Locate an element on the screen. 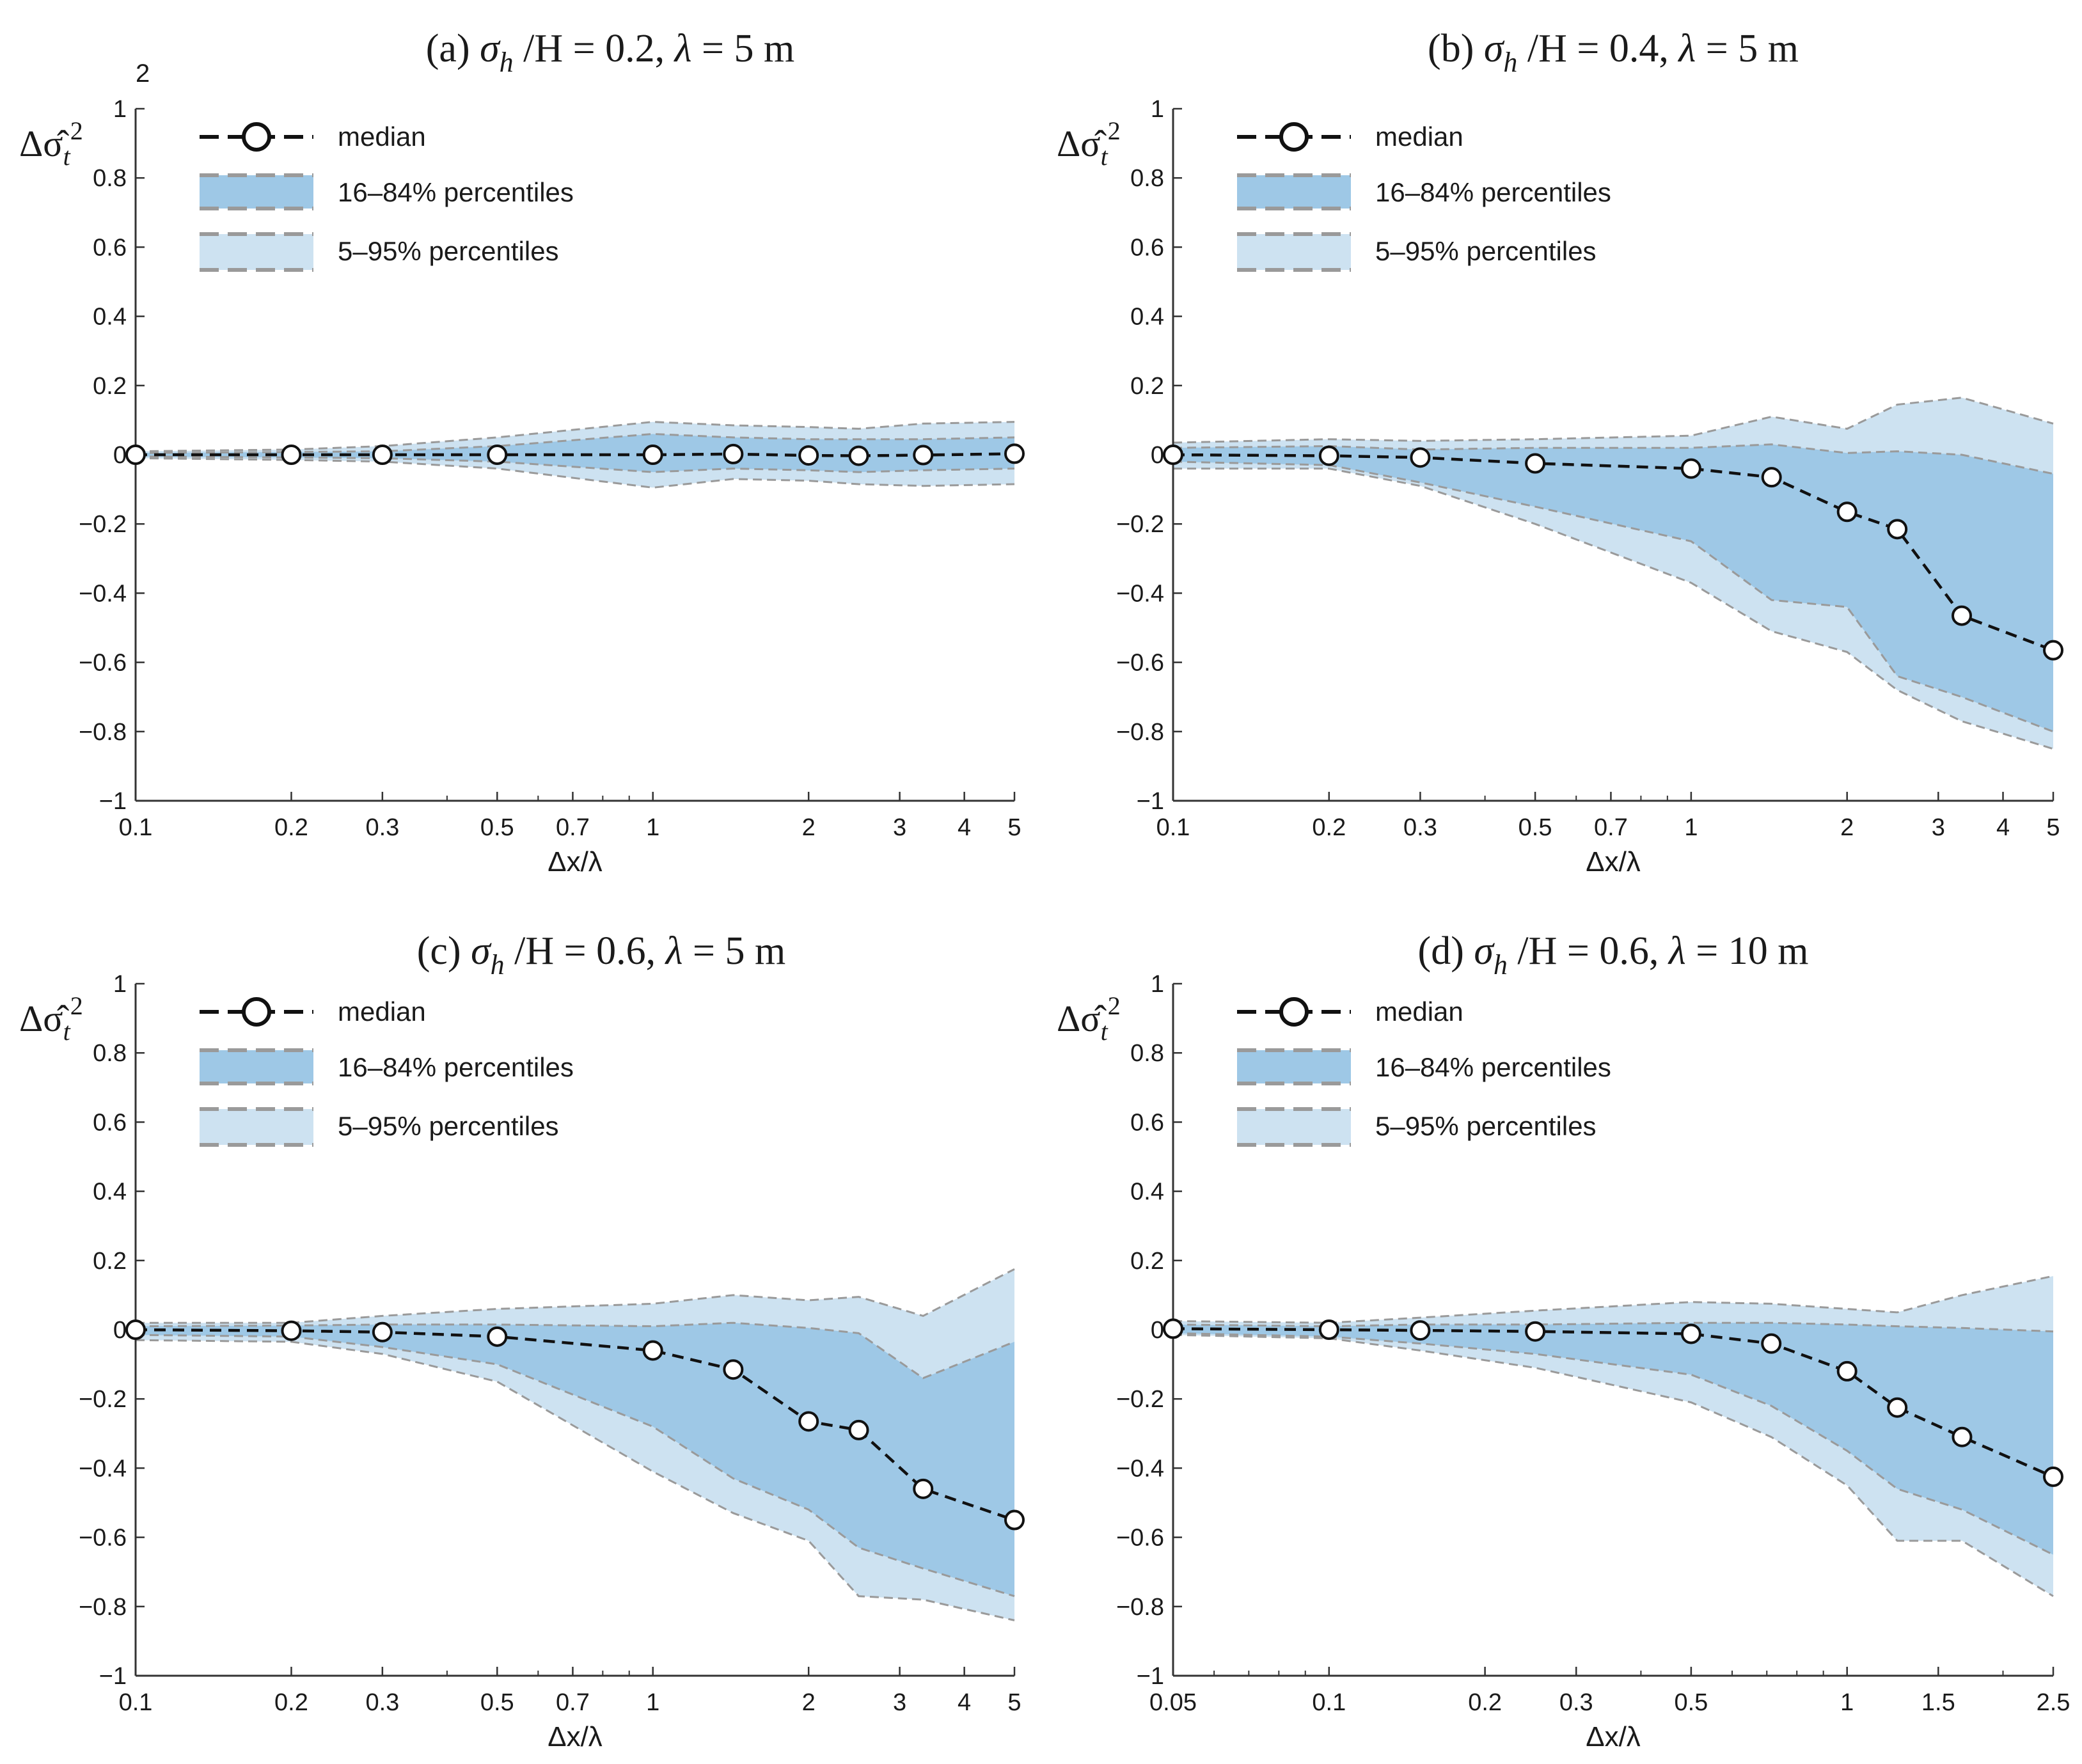 Image resolution: width=2082 pixels, height=1764 pixels. median-line is located at coordinates (575, 1425).